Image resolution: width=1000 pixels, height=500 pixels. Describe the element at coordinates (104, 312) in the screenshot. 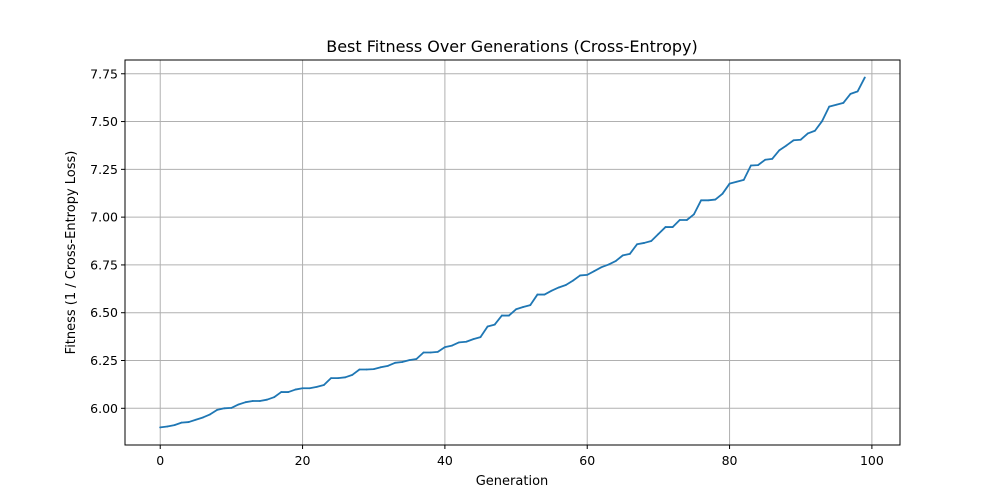

I see `y-tick-label: 6.50` at that location.